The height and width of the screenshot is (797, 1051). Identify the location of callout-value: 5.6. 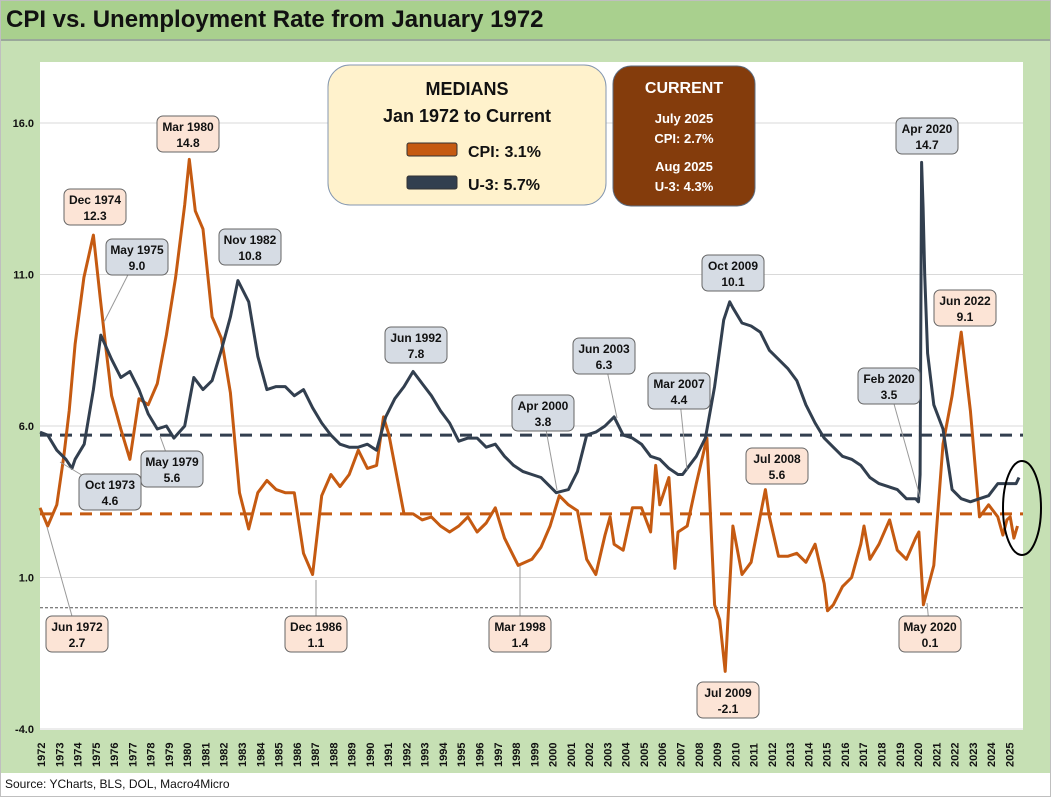
(777, 475).